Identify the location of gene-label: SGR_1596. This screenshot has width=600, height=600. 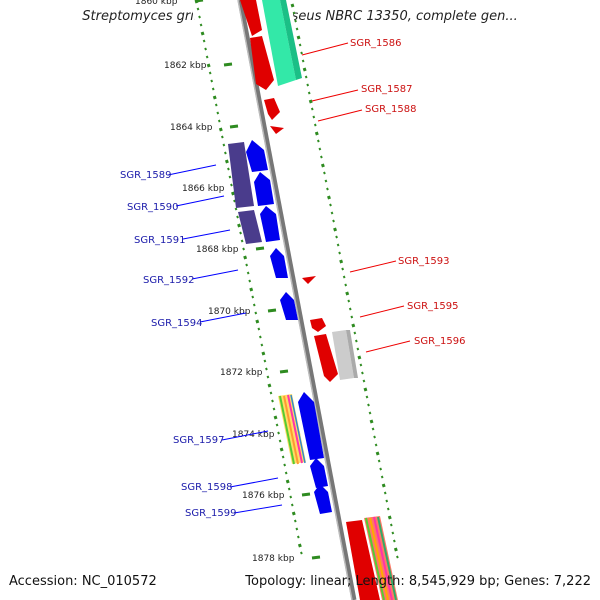
(440, 341).